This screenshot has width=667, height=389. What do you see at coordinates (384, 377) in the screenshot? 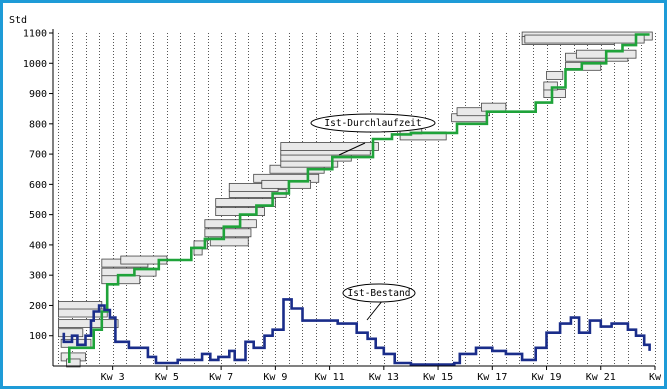
I see `x-tick-label: Kw 13` at bounding box center [384, 377].